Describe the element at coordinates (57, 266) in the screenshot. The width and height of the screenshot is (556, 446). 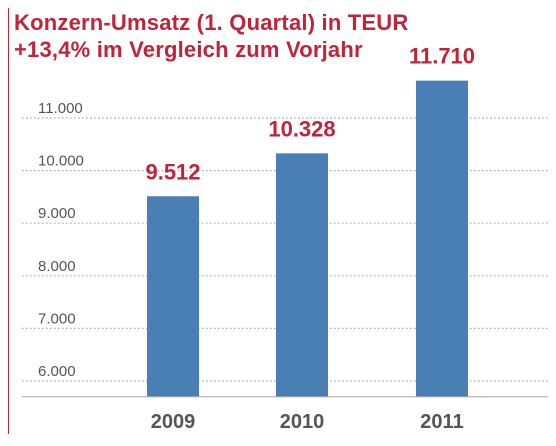
I see `y-tick-label: 8.000` at that location.